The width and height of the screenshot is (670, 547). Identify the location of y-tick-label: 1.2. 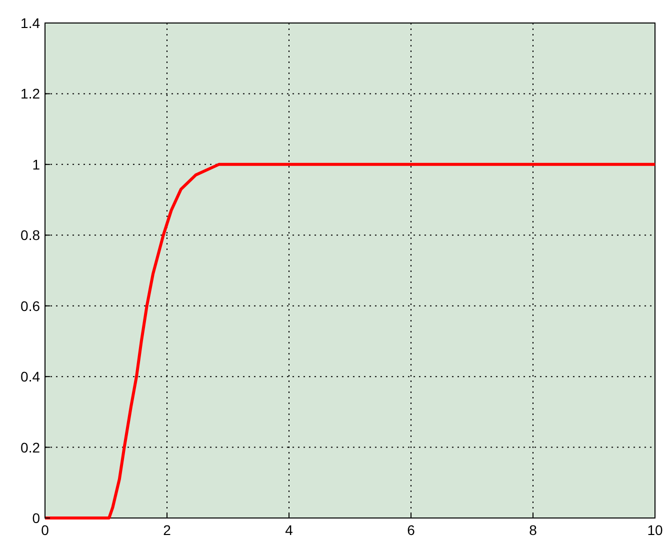
(30, 94).